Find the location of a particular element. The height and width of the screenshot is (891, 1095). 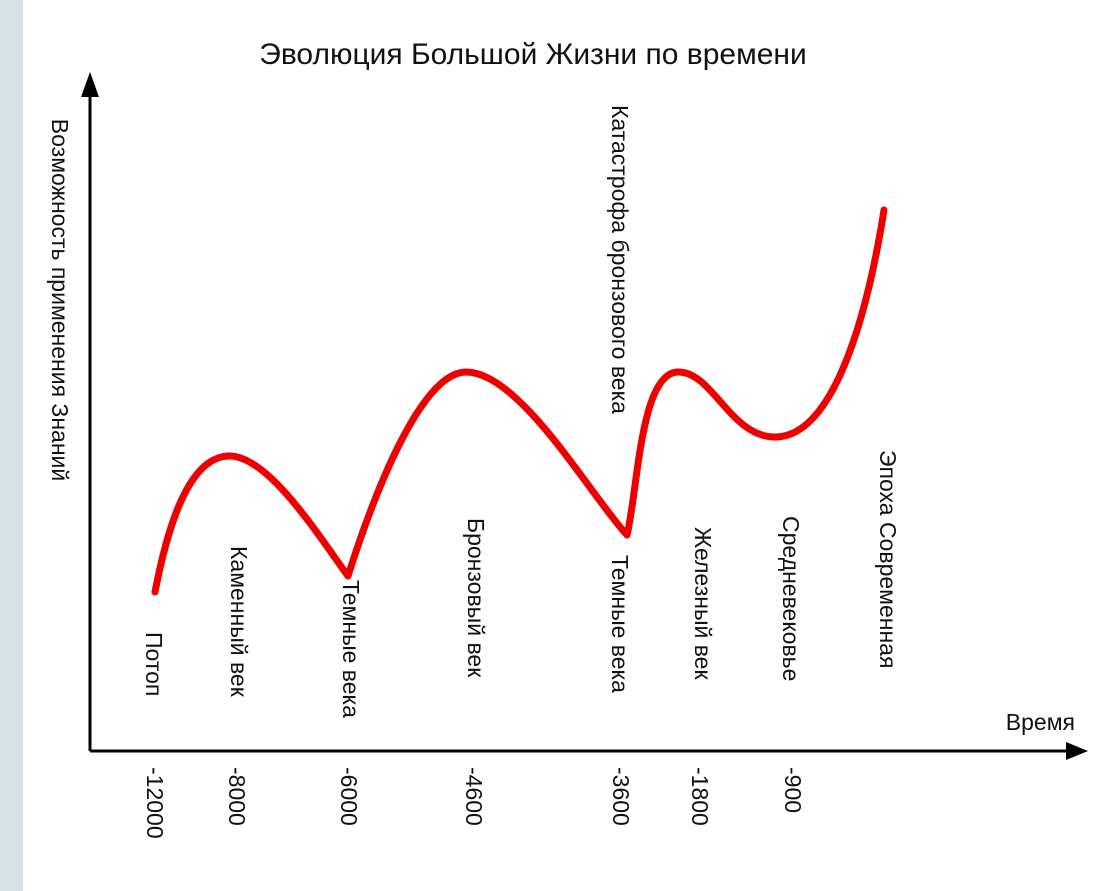

x-tick-labels: -12000 -8000 -6000 -4600 -3600 -1800 -900 is located at coordinates (474, 803).